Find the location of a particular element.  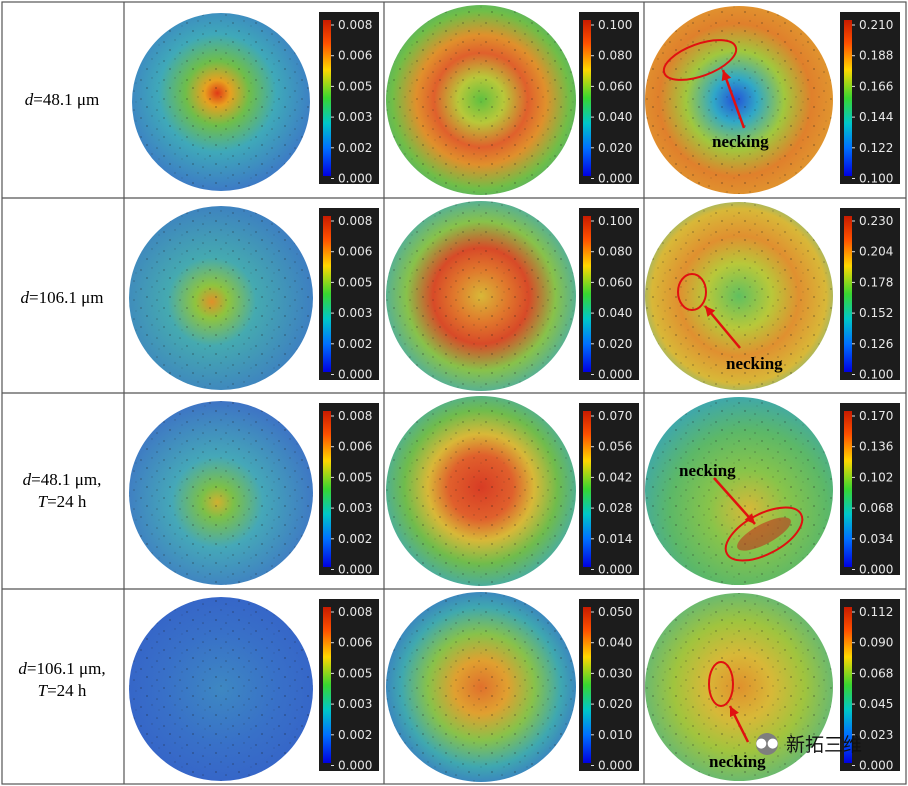

panel-r1-c3: 0.210 0.188 0.166 0.144 0.122 0.100 is located at coordinates (772, 100).